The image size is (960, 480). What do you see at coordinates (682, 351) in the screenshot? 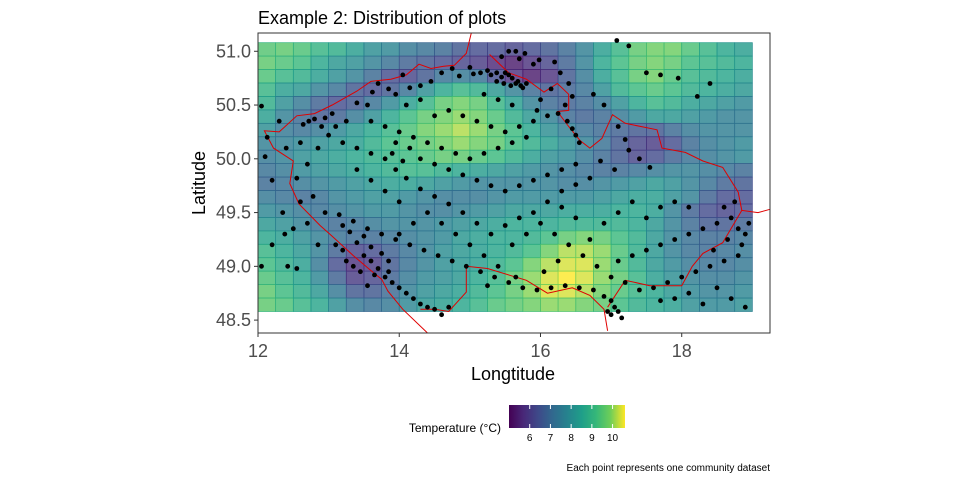
I see `x-tick-label: 18` at bounding box center [682, 351].